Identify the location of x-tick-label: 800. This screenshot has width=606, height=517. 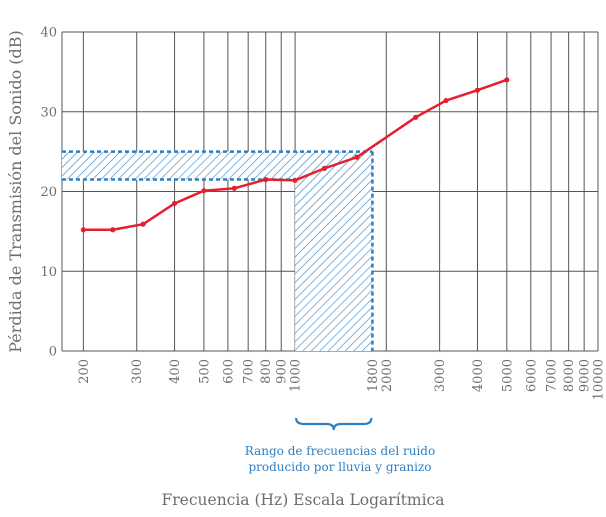
(266, 371).